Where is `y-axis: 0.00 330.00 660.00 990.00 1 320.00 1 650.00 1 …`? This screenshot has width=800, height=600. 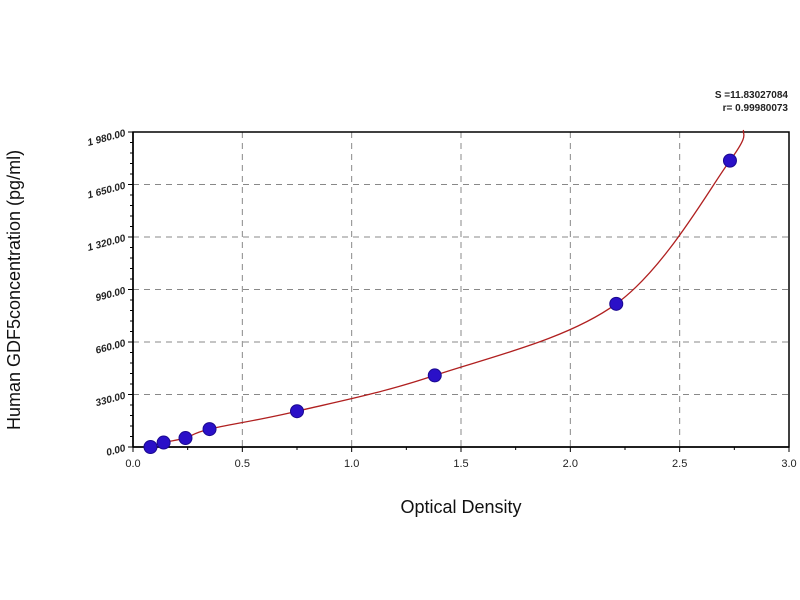 y-axis: 0.00 330.00 660.00 990.00 1 320.00 1 650.00 1 … is located at coordinates (110, 293).